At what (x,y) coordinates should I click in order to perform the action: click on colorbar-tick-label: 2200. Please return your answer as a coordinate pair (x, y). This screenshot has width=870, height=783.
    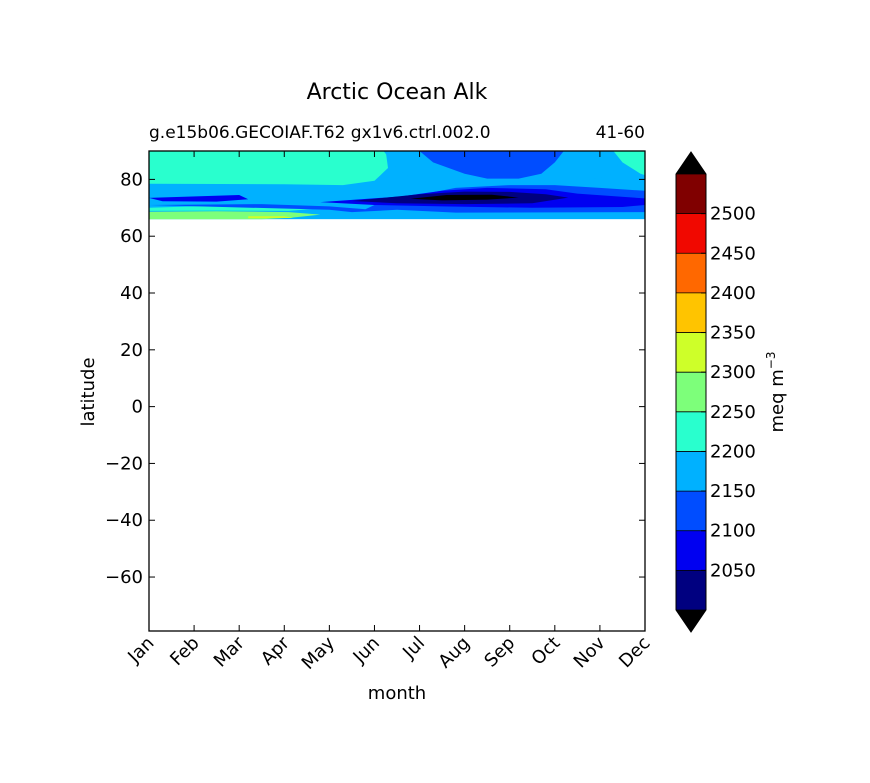
    Looking at the image, I should click on (733, 451).